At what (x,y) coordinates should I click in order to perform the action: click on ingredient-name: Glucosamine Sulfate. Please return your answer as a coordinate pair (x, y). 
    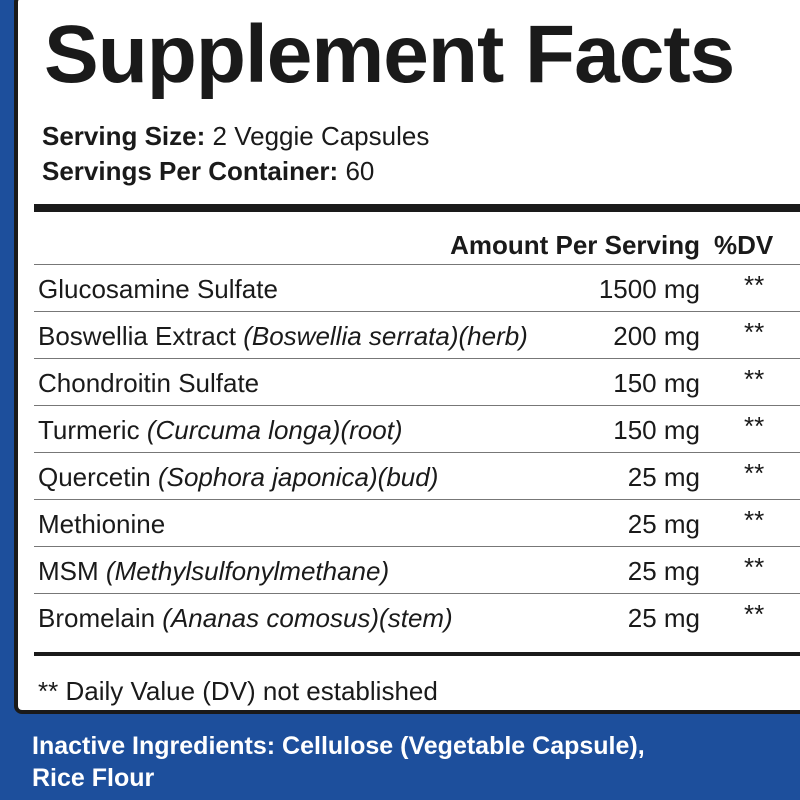
    Looking at the image, I should click on (158, 289).